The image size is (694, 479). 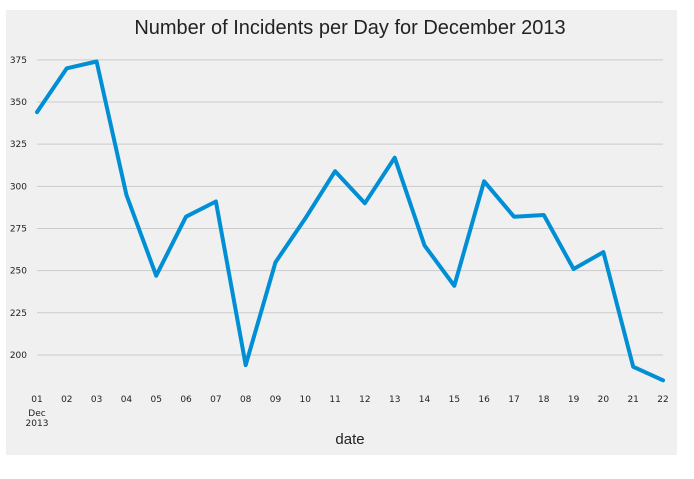 What do you see at coordinates (364, 400) in the screenshot?
I see `x-tick-label: 12` at bounding box center [364, 400].